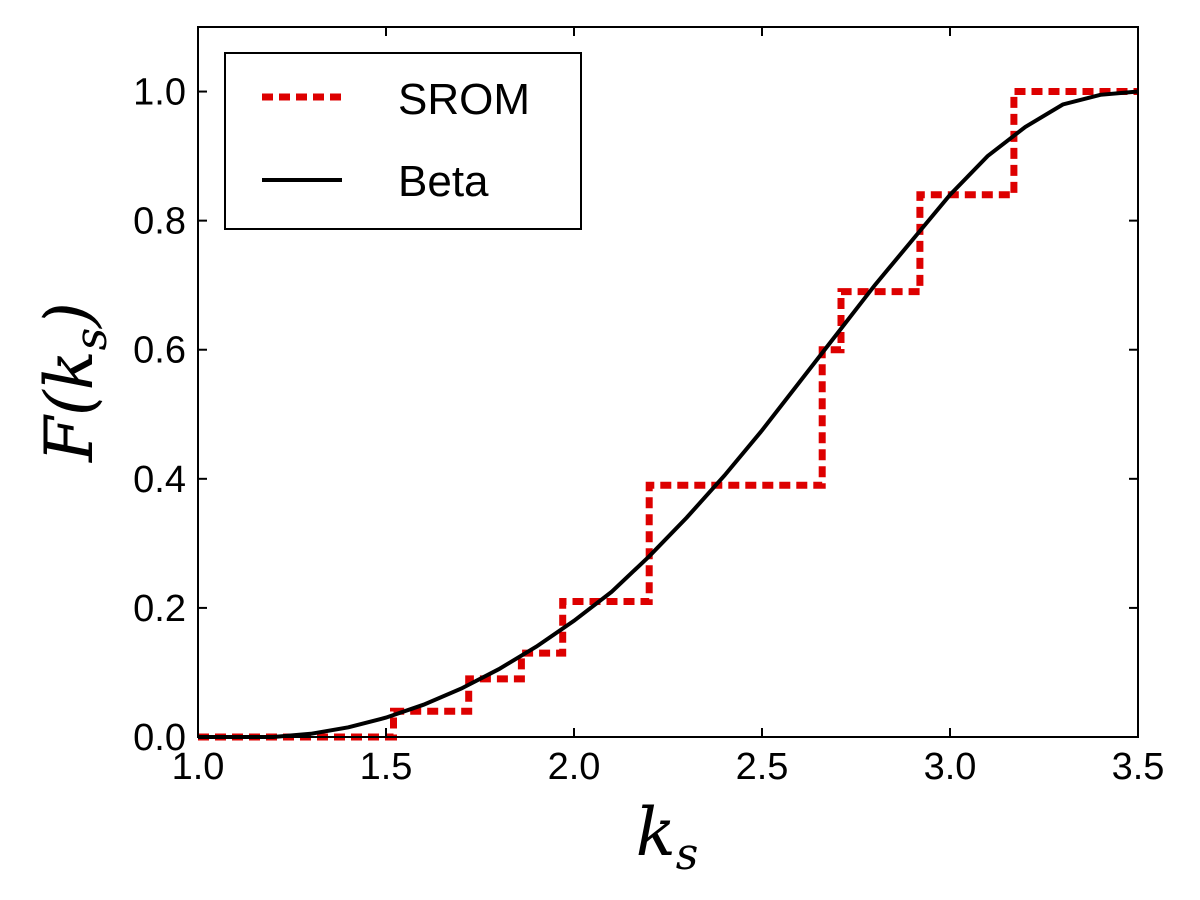 This screenshot has height=900, width=1200. I want to click on x-tick-label: 1.0, so click(198, 767).